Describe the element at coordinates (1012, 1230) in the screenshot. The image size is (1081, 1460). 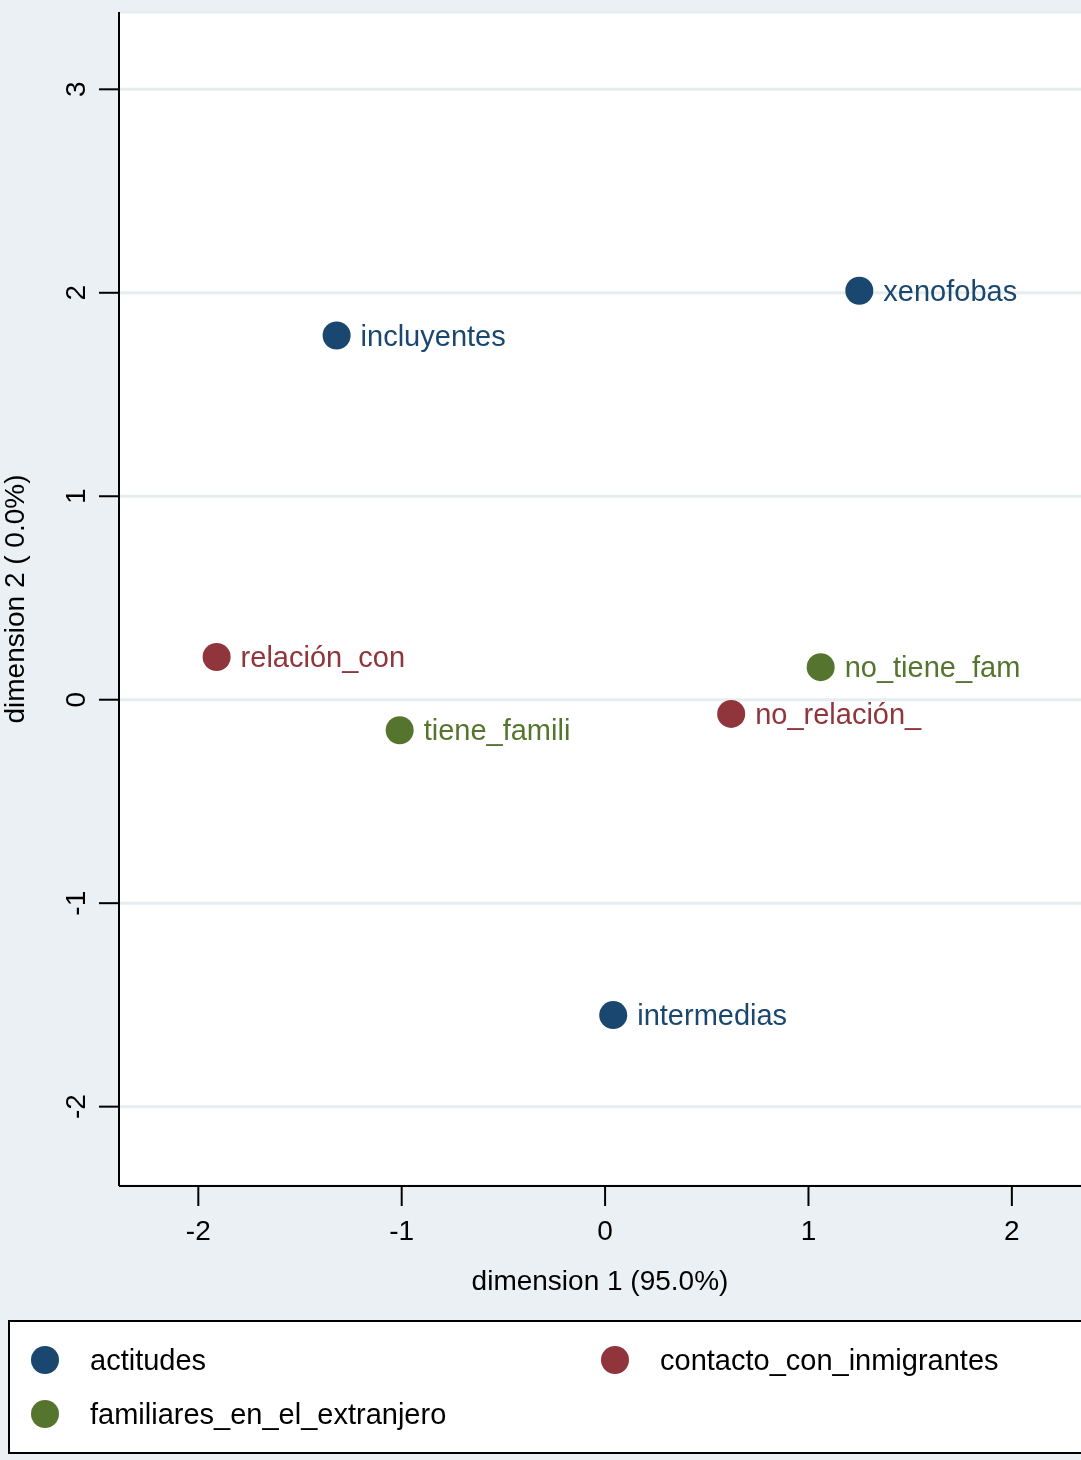
I see `x-tick-label: 2` at that location.